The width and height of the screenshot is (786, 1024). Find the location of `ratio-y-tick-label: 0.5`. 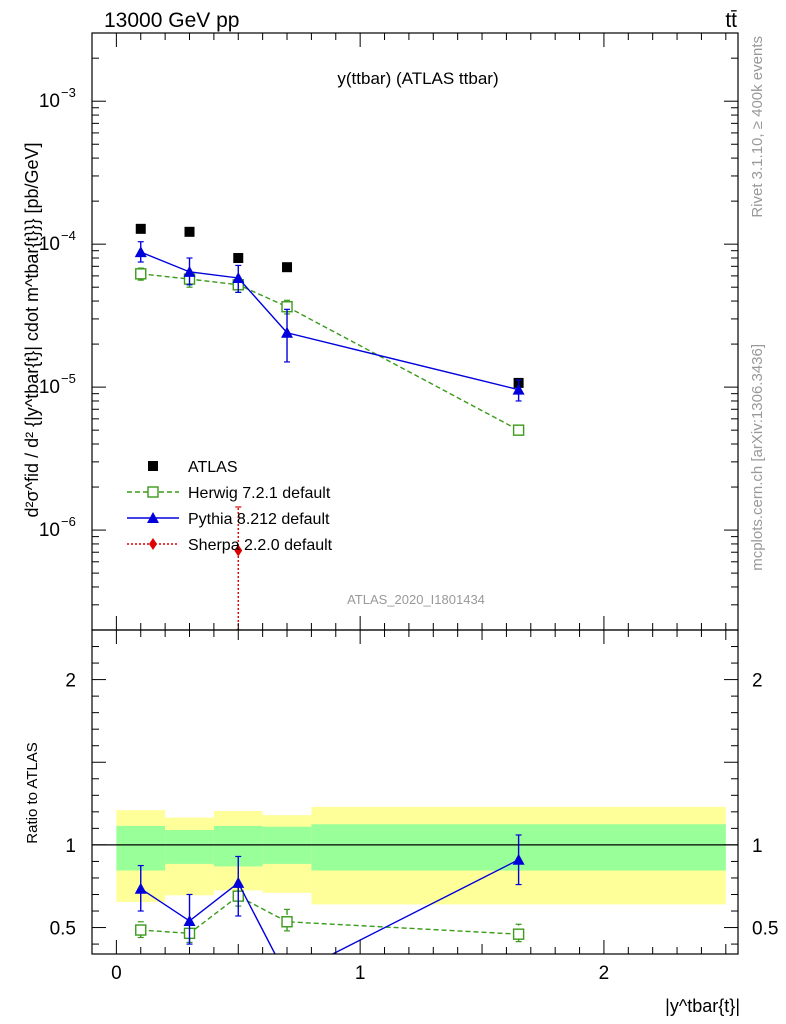

ratio-y-tick-label: 0.5 is located at coordinates (63, 929).